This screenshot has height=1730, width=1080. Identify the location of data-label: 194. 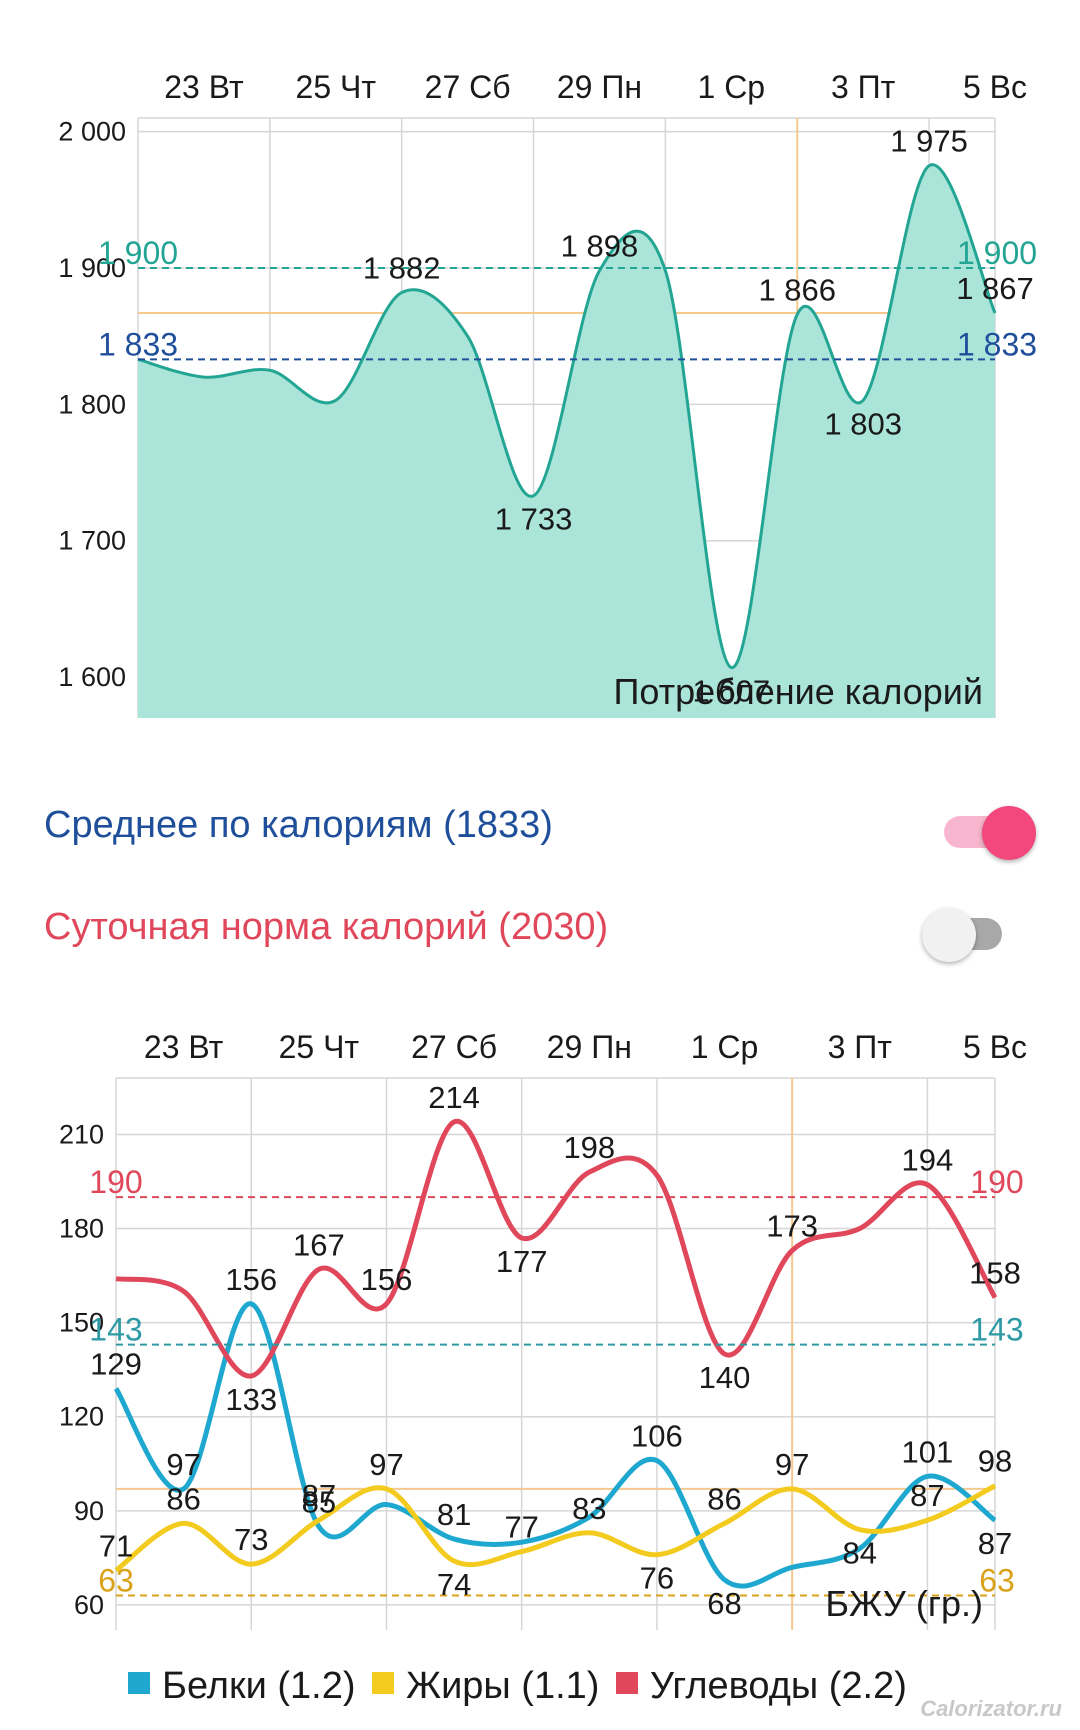
(928, 1160).